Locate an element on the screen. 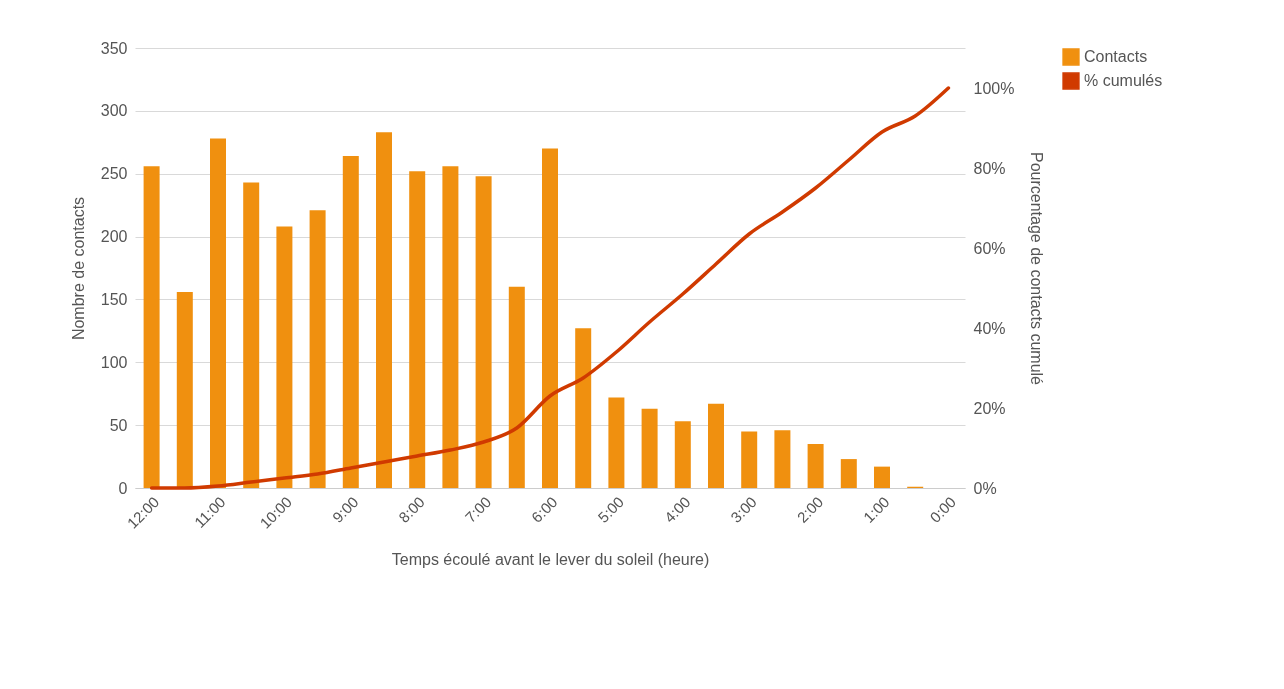  y-tick-label: 200 is located at coordinates (114, 237).